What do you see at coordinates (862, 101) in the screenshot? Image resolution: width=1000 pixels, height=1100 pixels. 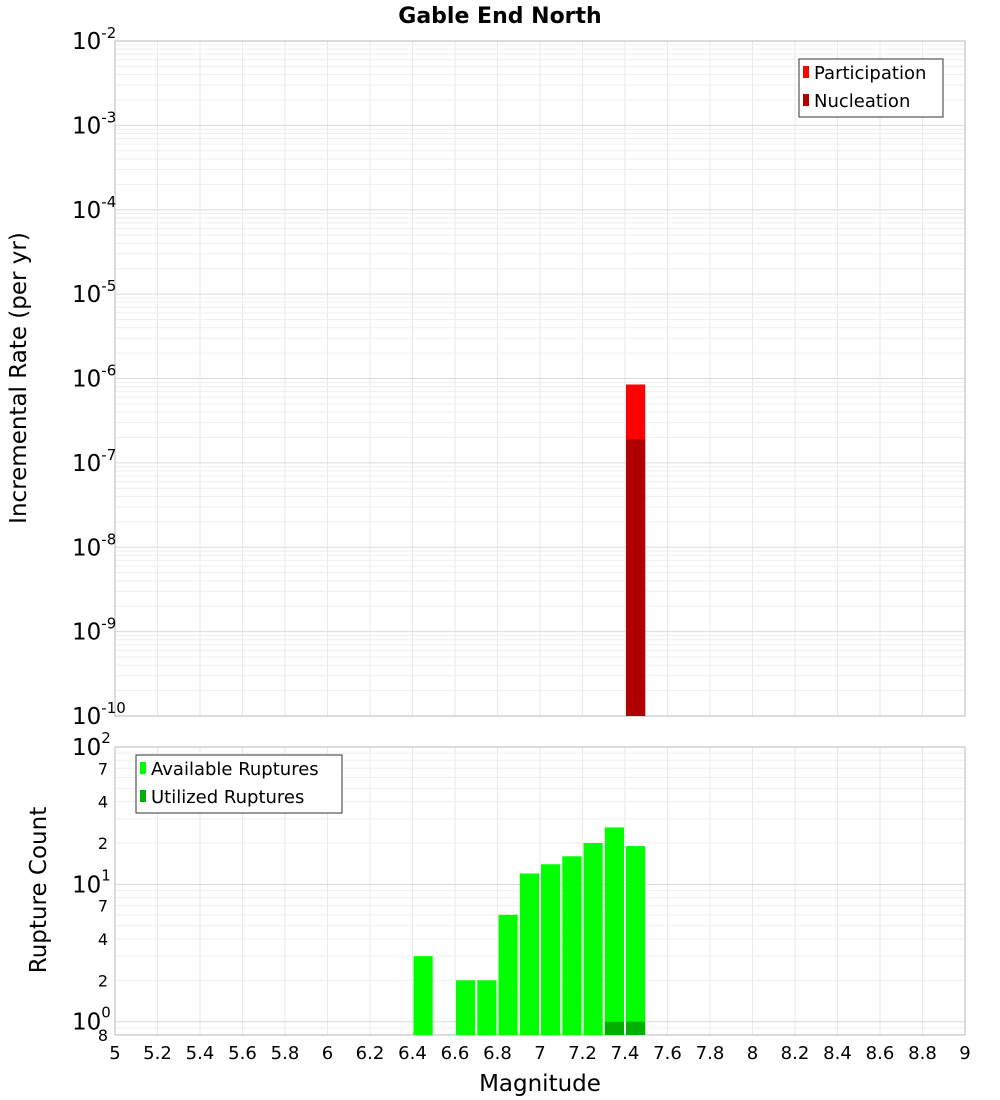 I see `legend-label: Nucleation` at bounding box center [862, 101].